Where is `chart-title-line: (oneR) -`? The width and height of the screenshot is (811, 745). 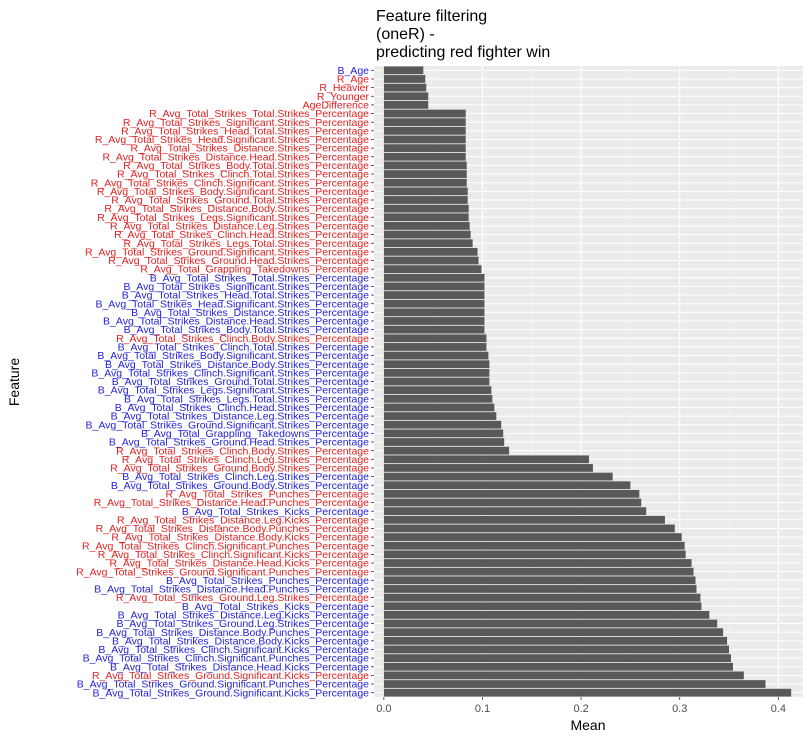 chart-title-line: (oneR) - is located at coordinates (405, 34).